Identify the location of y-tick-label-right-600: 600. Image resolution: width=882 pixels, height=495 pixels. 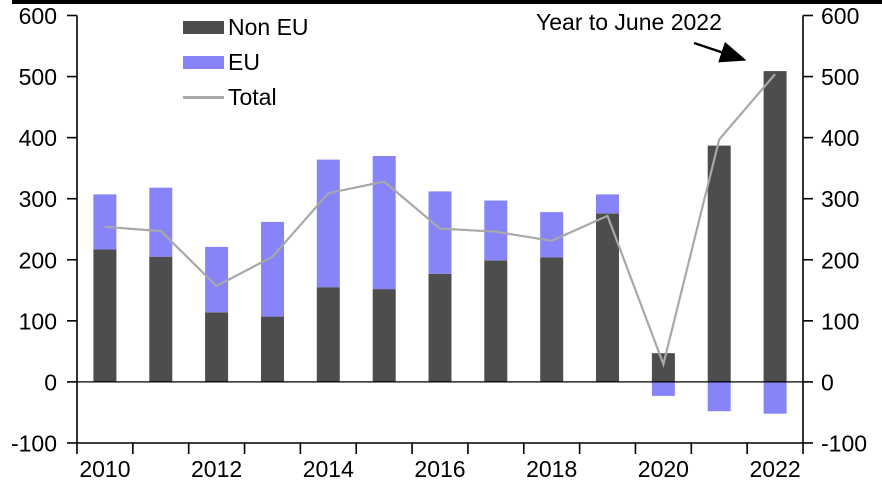
(840, 16).